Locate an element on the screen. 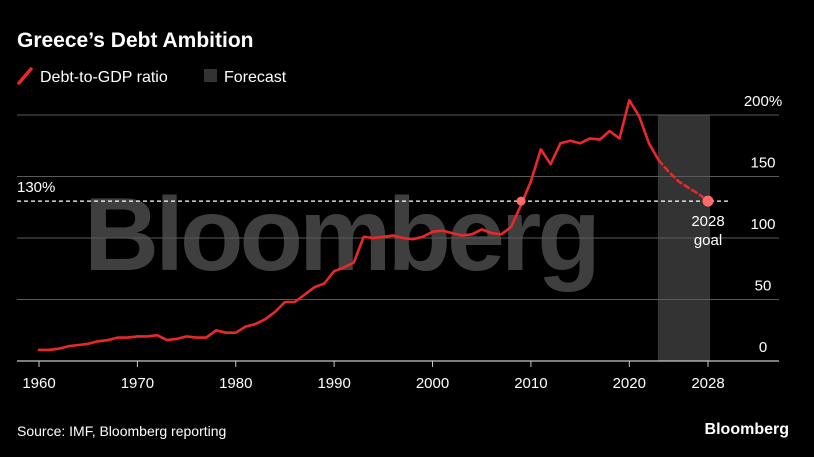 This screenshot has height=457, width=814. goal-annotation: 2028 goal is located at coordinates (708, 222).